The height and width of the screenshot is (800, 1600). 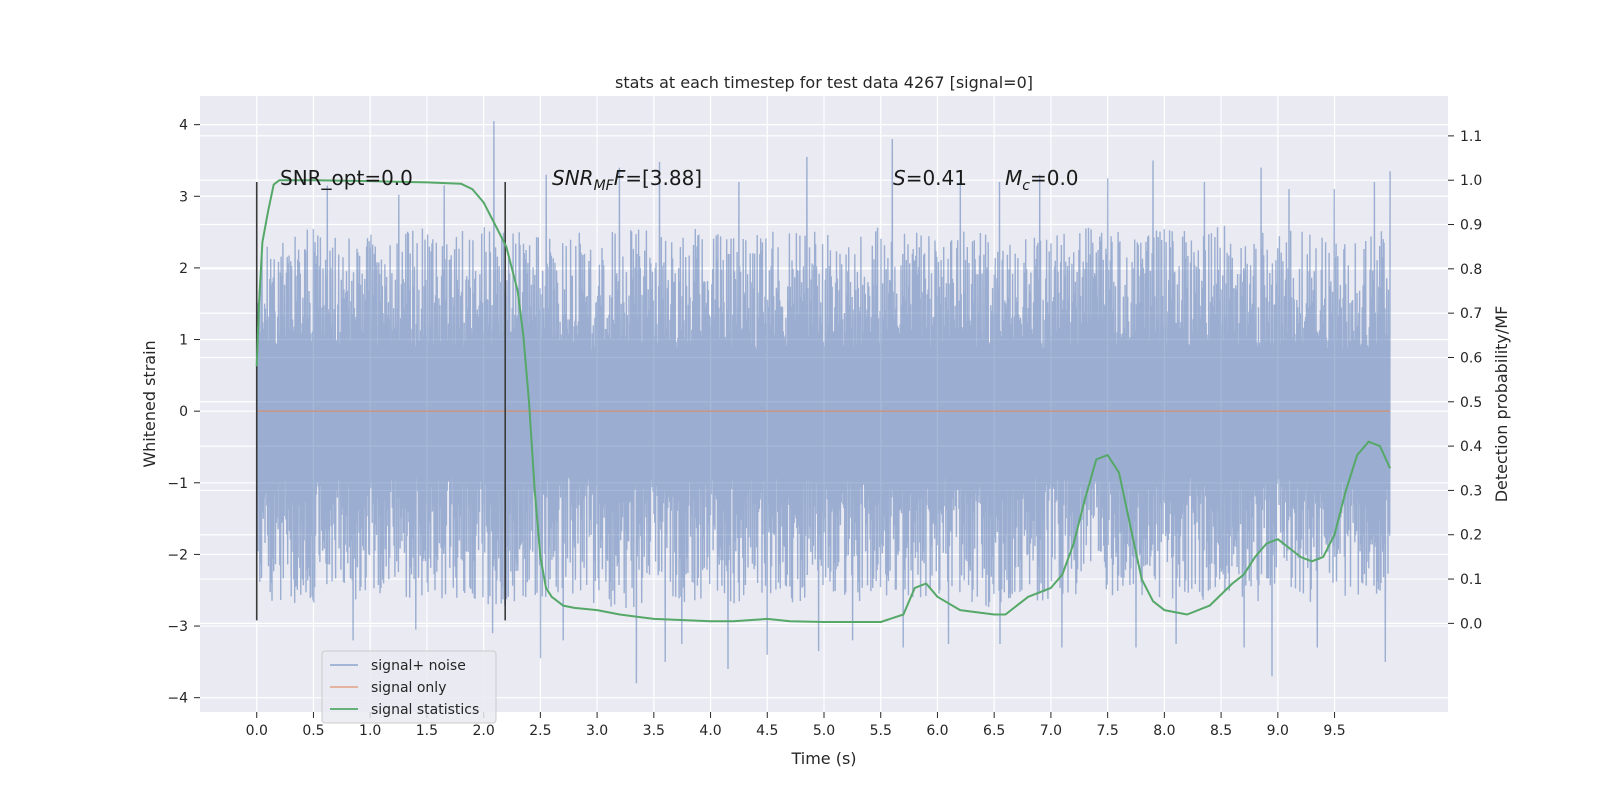 What do you see at coordinates (427, 731) in the screenshot?
I see `x-tick-label-3: 1.5` at bounding box center [427, 731].